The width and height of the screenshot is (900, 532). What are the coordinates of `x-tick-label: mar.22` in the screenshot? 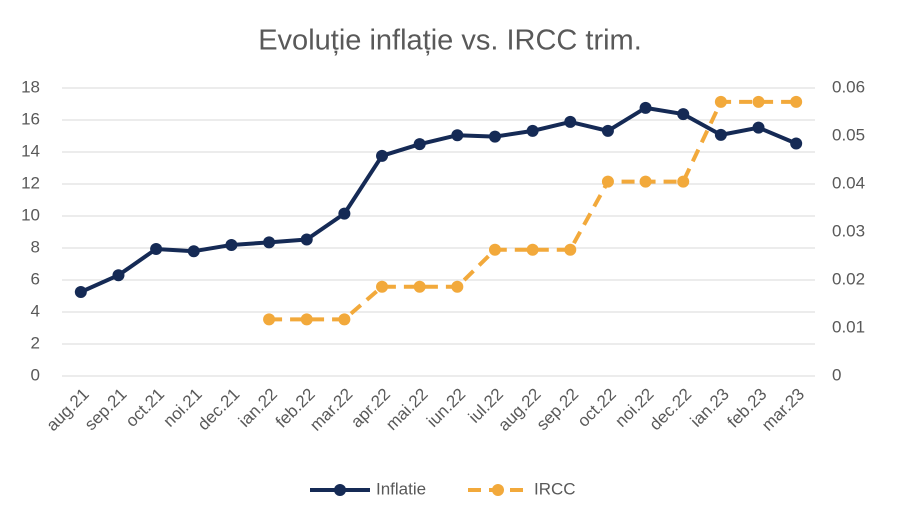 It's located at (331, 410).